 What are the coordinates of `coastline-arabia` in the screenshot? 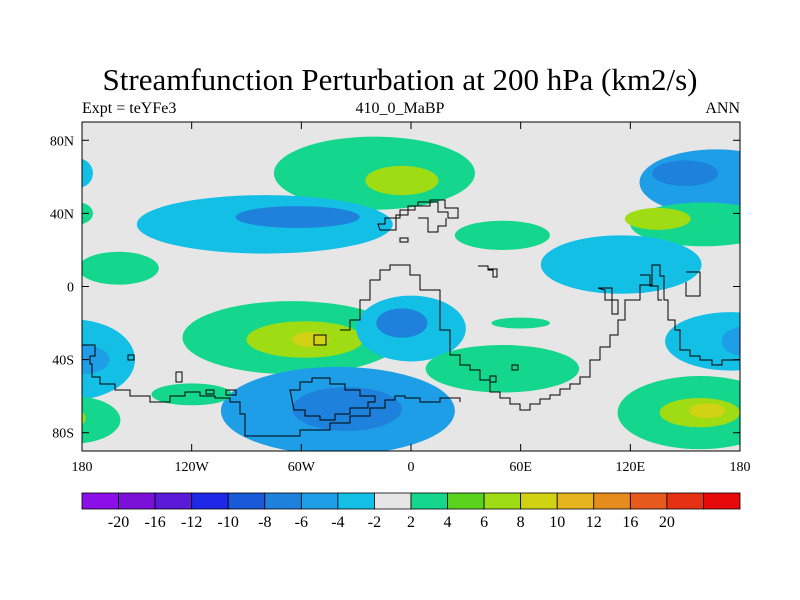 It's located at (488, 271).